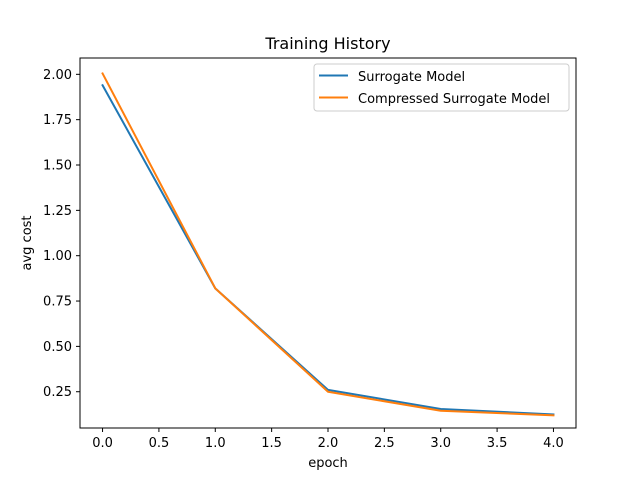 The image size is (640, 480). I want to click on y-tick-label: 1.00, so click(57, 256).